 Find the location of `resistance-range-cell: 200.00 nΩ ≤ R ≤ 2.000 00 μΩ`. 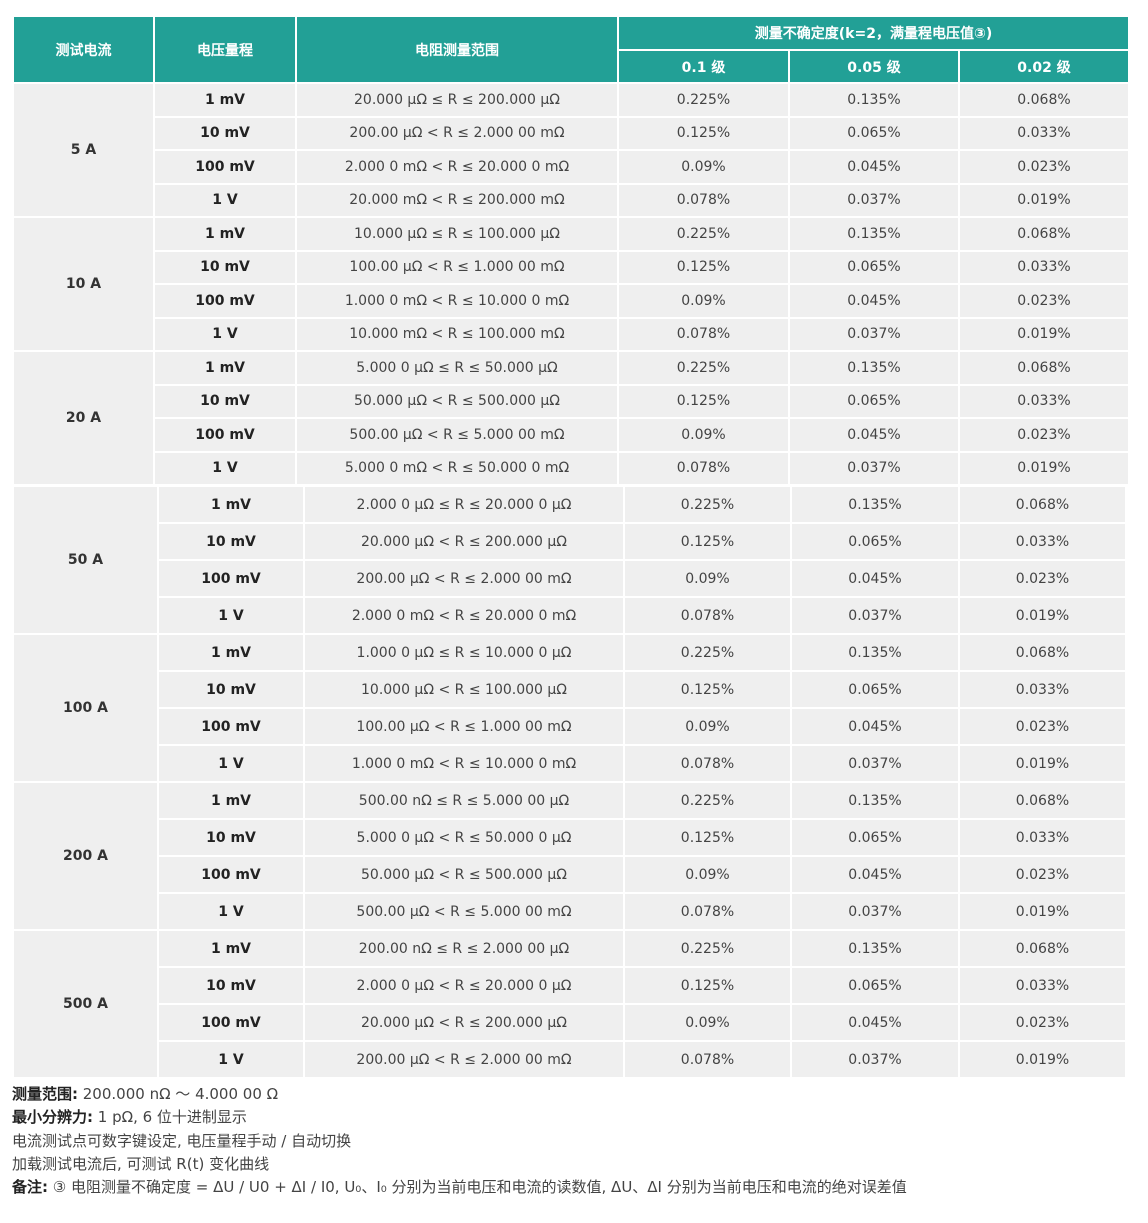

resistance-range-cell: 200.00 nΩ ≤ R ≤ 2.000 00 μΩ is located at coordinates (464, 948).